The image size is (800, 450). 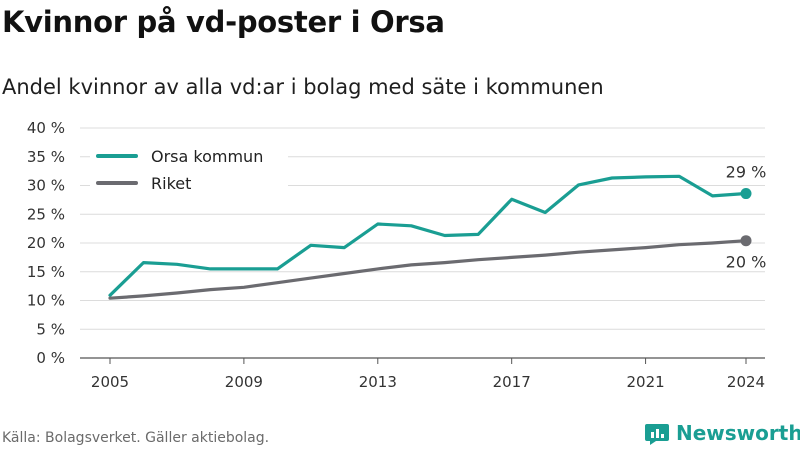 I want to click on y-tick-label: 40 %, so click(x=46, y=128).